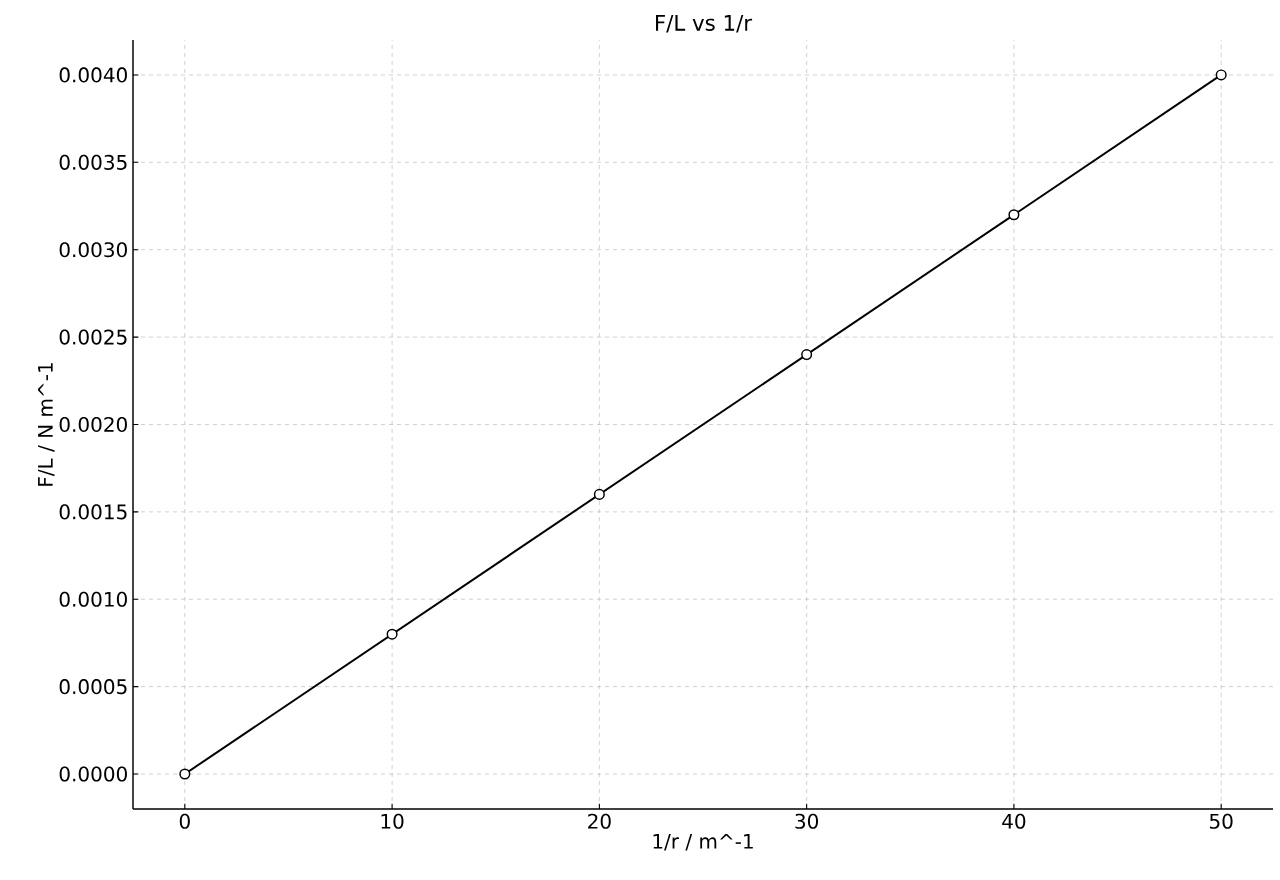  Describe the element at coordinates (93, 774) in the screenshot. I see `y-tick-label: 0.0000` at that location.